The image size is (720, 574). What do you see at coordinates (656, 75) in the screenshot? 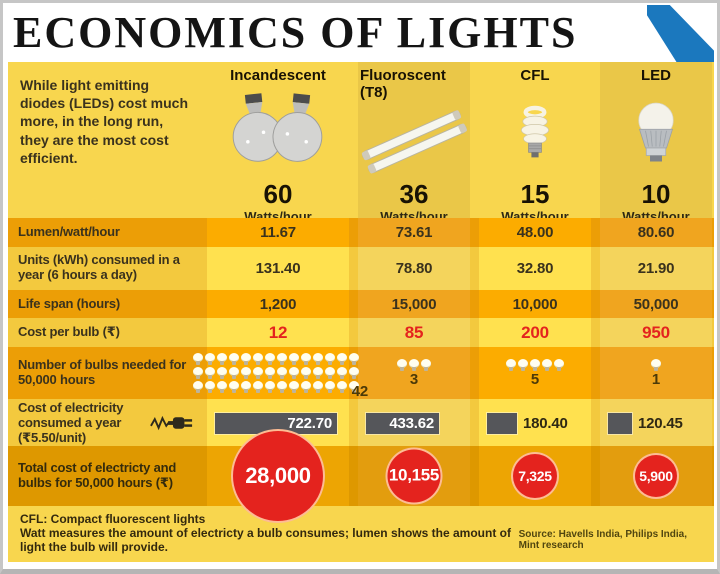
I see `column-name: LED` at bounding box center [656, 75].